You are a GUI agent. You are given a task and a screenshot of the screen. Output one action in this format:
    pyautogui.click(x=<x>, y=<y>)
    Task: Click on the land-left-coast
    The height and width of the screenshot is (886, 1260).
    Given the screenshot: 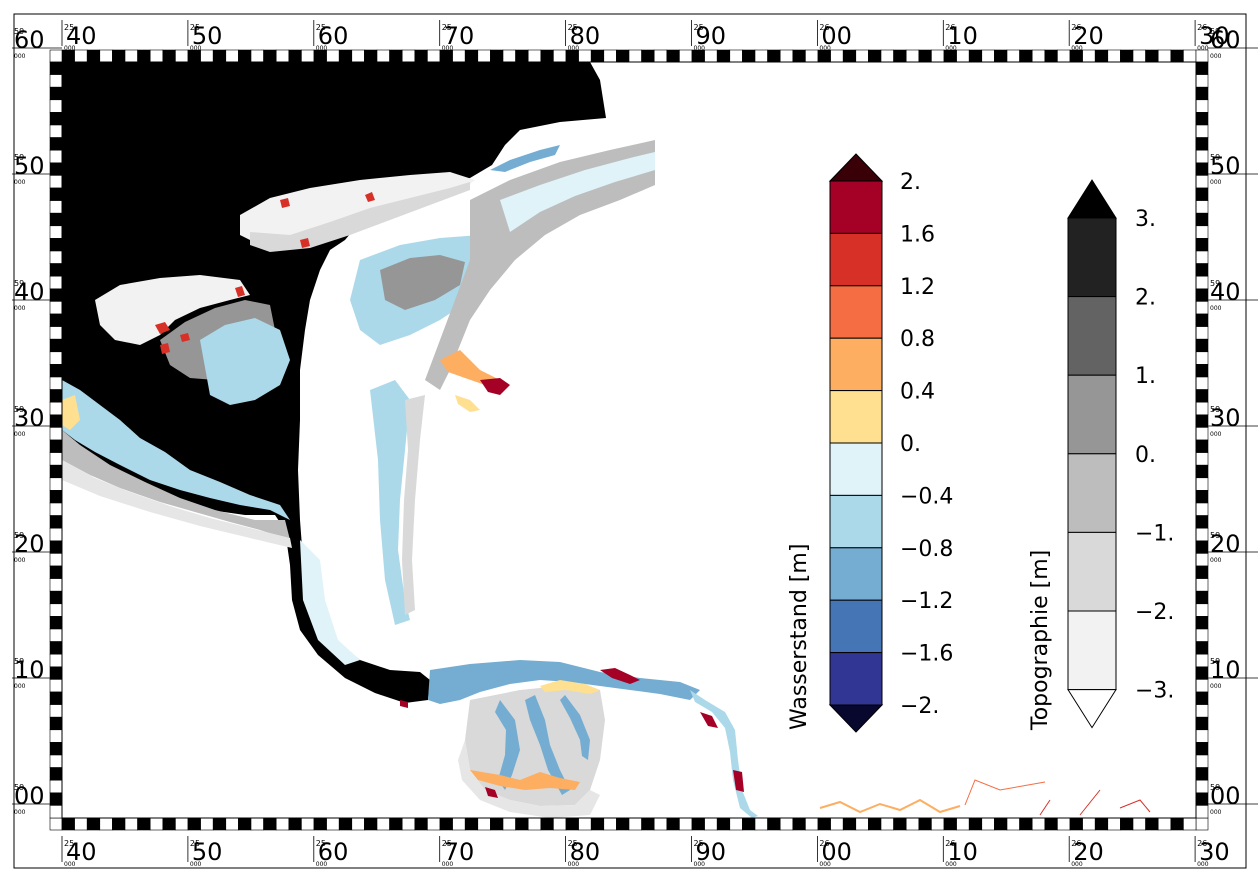 What is the action you would take?
    pyautogui.click(x=177, y=504)
    